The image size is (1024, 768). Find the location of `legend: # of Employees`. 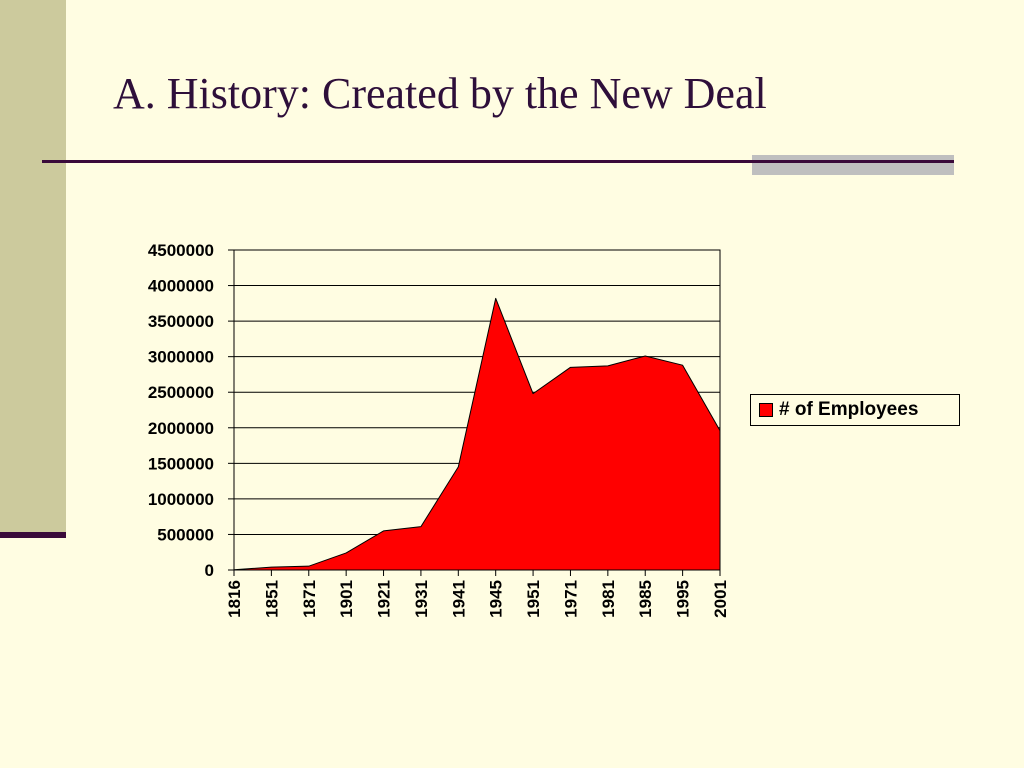

legend: # of Employees is located at coordinates (855, 410).